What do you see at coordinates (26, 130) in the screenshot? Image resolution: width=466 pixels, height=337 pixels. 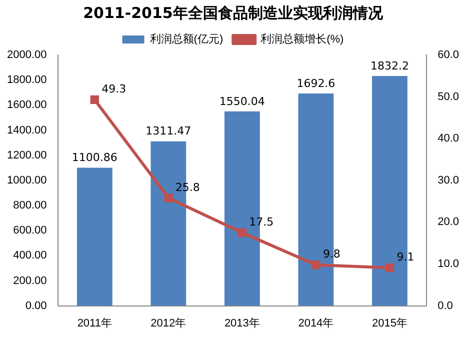 I see `y-tick-label: 1400.00` at bounding box center [26, 130].